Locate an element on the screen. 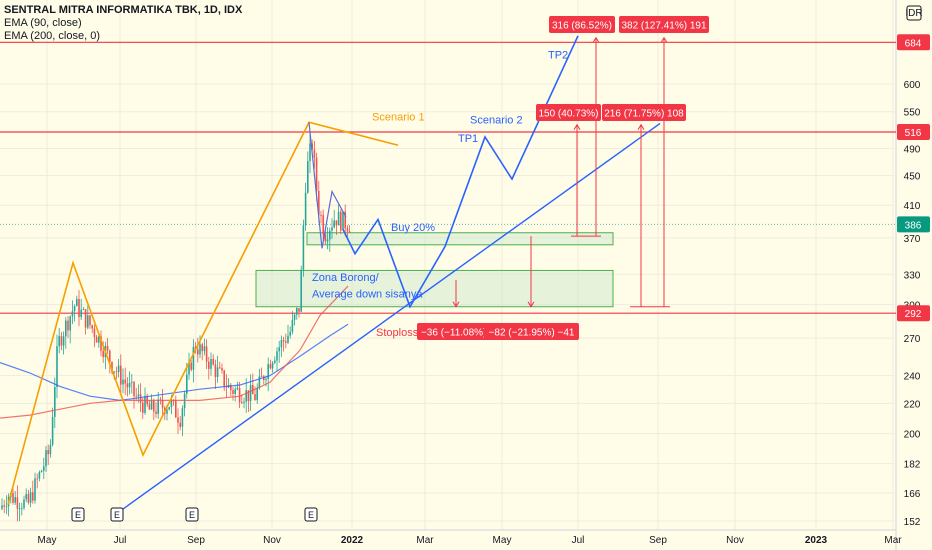 This screenshot has height=550, width=932. buy-label: Buy 20% is located at coordinates (413, 228).